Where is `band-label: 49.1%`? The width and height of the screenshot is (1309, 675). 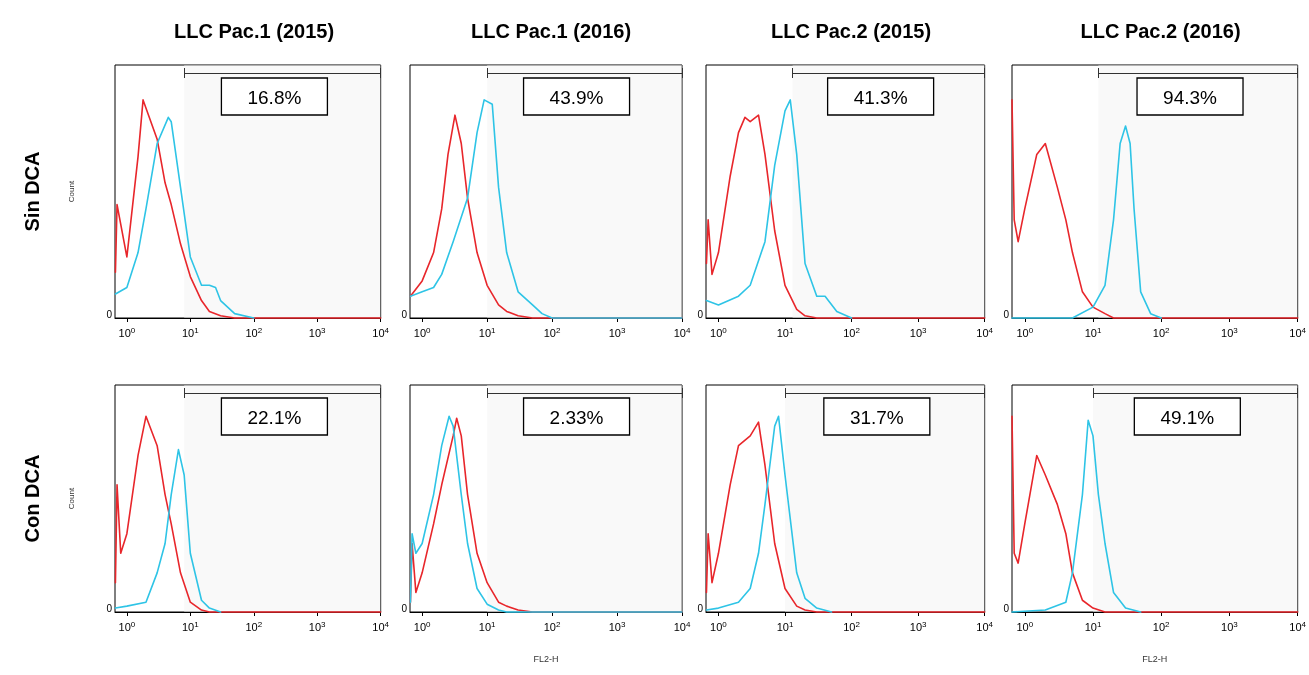 band-label: 49.1% is located at coordinates (1187, 417).